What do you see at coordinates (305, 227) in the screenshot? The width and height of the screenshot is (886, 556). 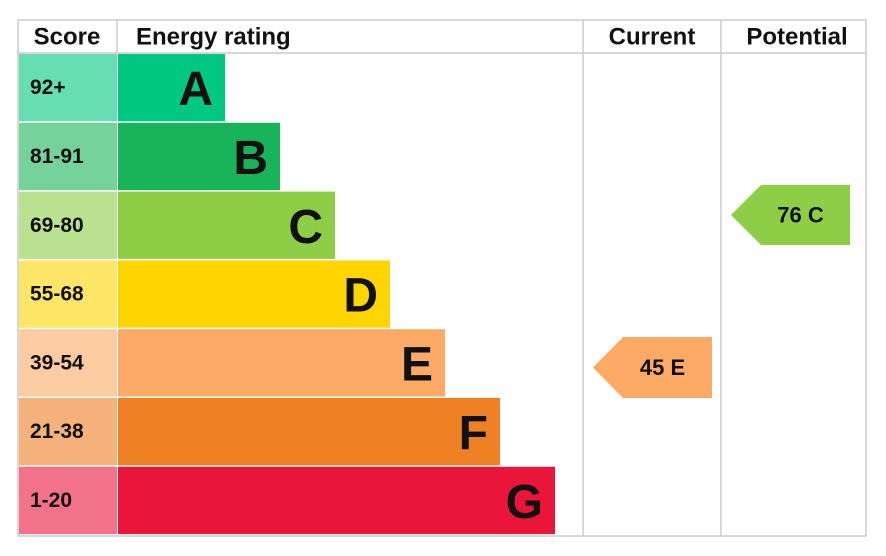 I see `rating-letter: C` at bounding box center [305, 227].